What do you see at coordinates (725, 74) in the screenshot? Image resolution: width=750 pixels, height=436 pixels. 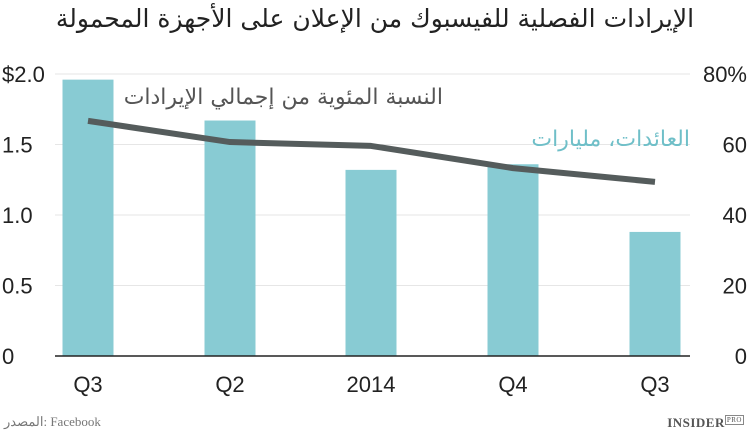 I see `right-tick-label: 80%` at bounding box center [725, 74].